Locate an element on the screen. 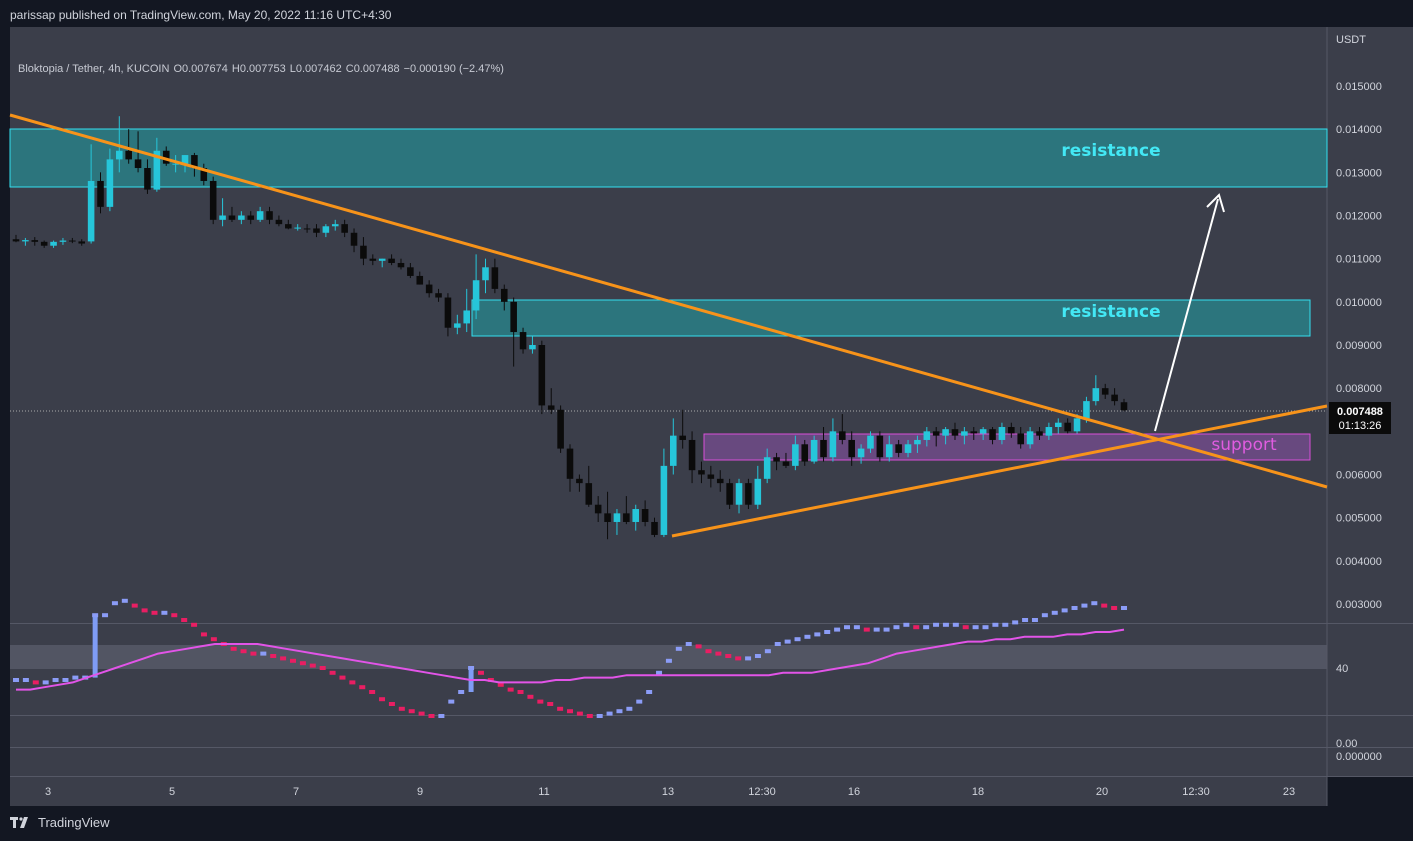 The image size is (1413, 841). resistance-zone-lower is located at coordinates (891, 318).